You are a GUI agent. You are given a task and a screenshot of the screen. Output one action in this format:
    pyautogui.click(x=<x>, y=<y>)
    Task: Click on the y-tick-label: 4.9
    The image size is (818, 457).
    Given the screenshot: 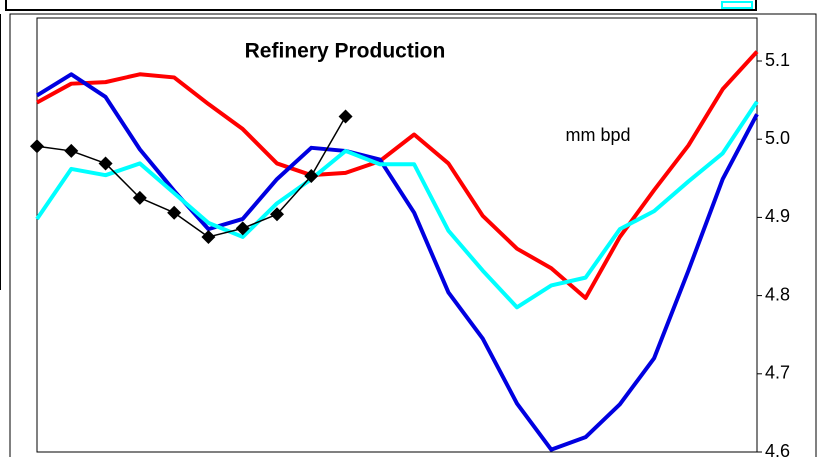 What is the action you would take?
    pyautogui.click(x=777, y=216)
    